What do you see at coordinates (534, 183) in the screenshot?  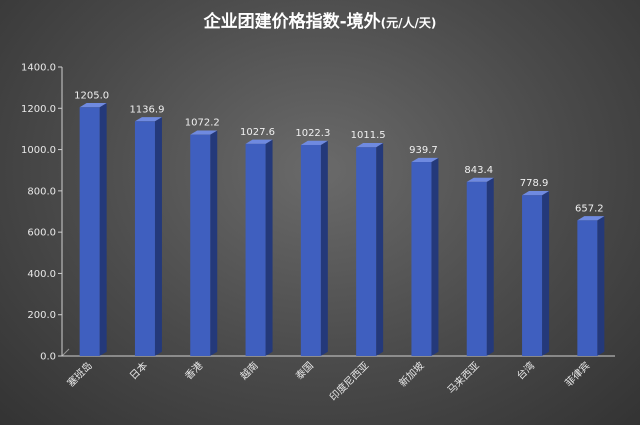 I see `bar-value-label: 778.9` at bounding box center [534, 183].